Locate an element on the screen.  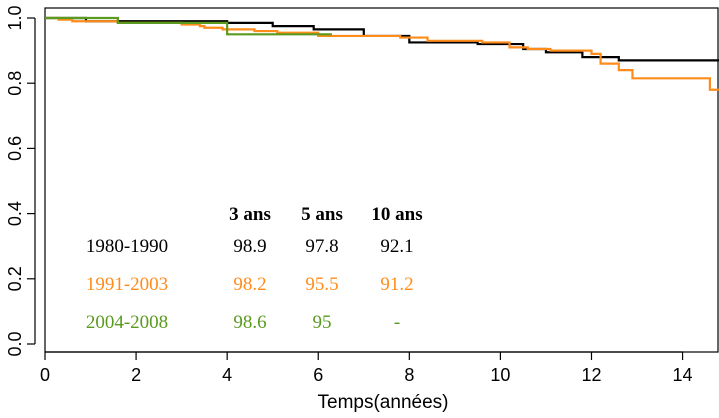
x-tick-label: 10 is located at coordinates (500, 375).